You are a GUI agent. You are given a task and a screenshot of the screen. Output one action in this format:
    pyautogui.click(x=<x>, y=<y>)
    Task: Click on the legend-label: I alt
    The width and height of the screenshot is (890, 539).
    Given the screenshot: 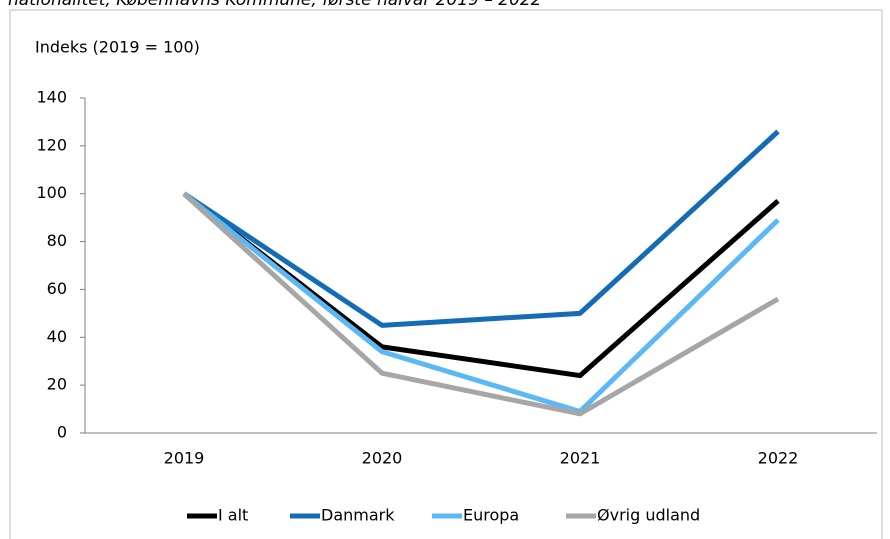 What is the action you would take?
    pyautogui.click(x=233, y=515)
    